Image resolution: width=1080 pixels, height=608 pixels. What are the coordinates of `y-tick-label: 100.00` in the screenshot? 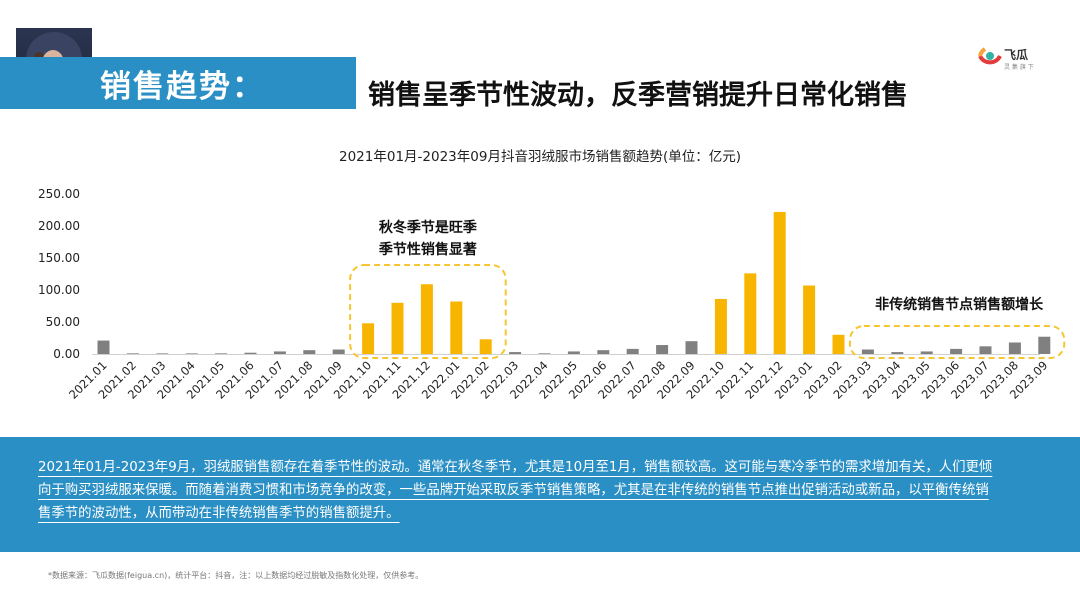 It's located at (59, 290).